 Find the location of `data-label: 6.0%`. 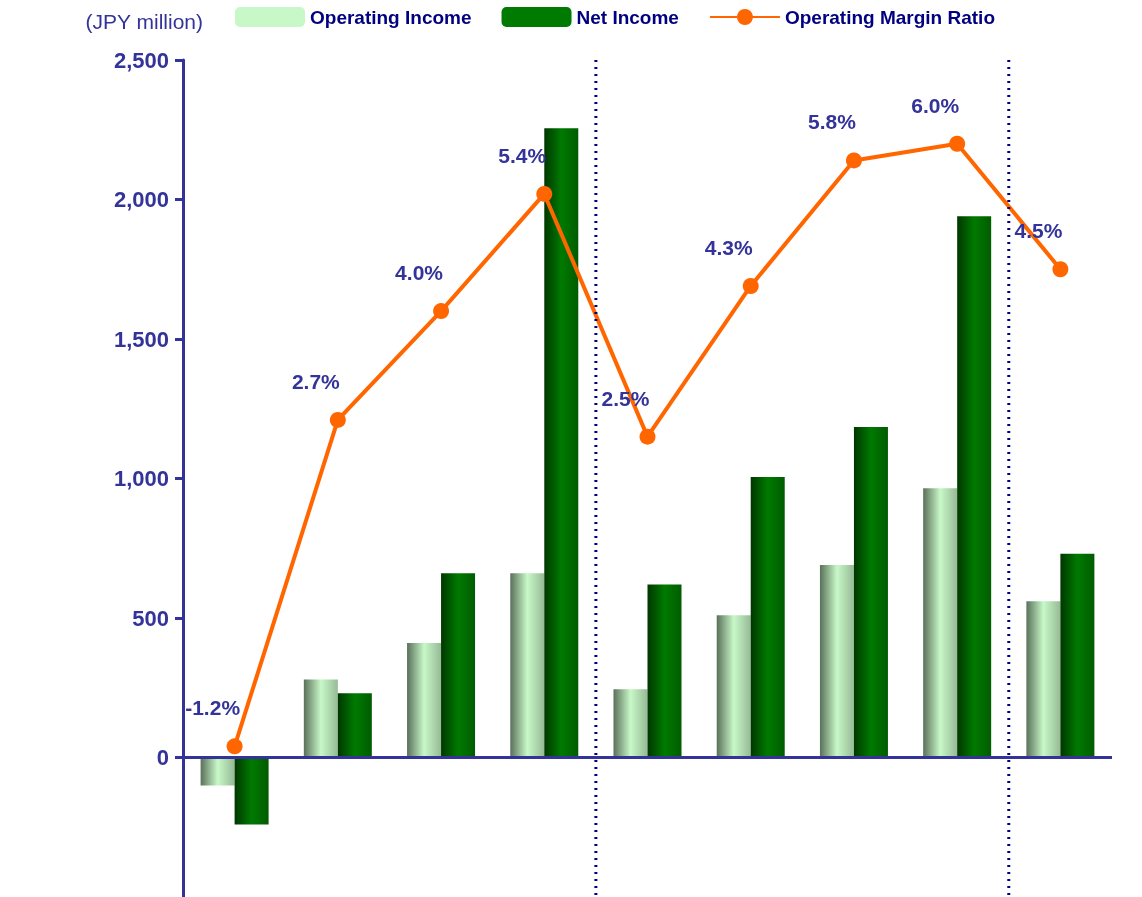

data-label: 6.0% is located at coordinates (935, 105).